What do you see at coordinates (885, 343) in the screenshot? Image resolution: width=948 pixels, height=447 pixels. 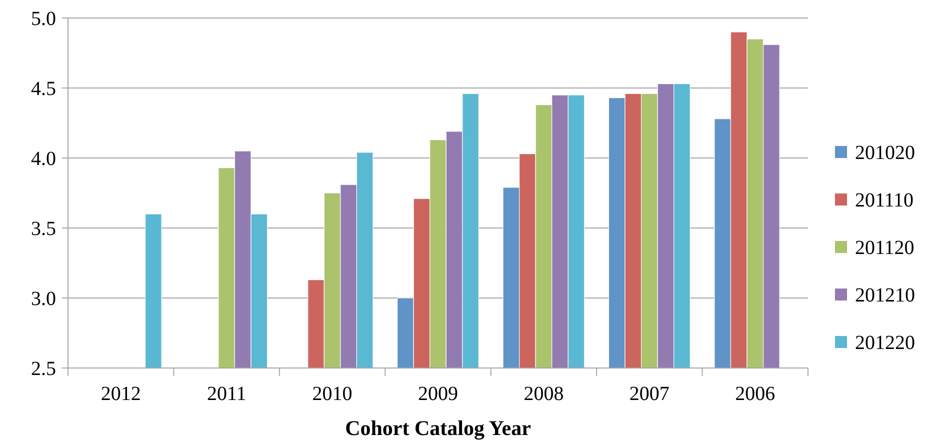 I see `legend-label: 201220` at bounding box center [885, 343].